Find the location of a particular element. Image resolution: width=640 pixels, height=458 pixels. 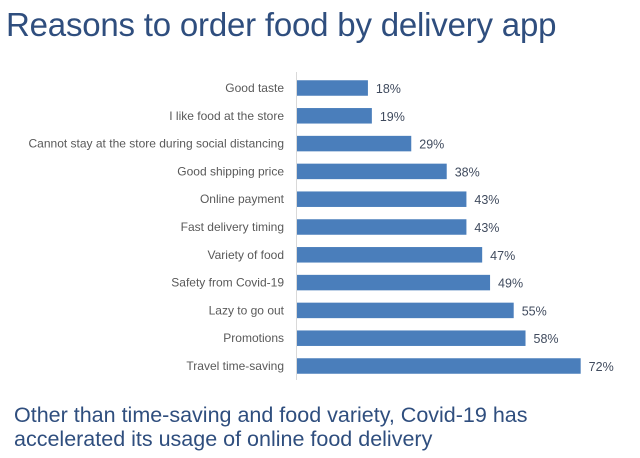

category-label: Lazy to go out is located at coordinates (247, 310).